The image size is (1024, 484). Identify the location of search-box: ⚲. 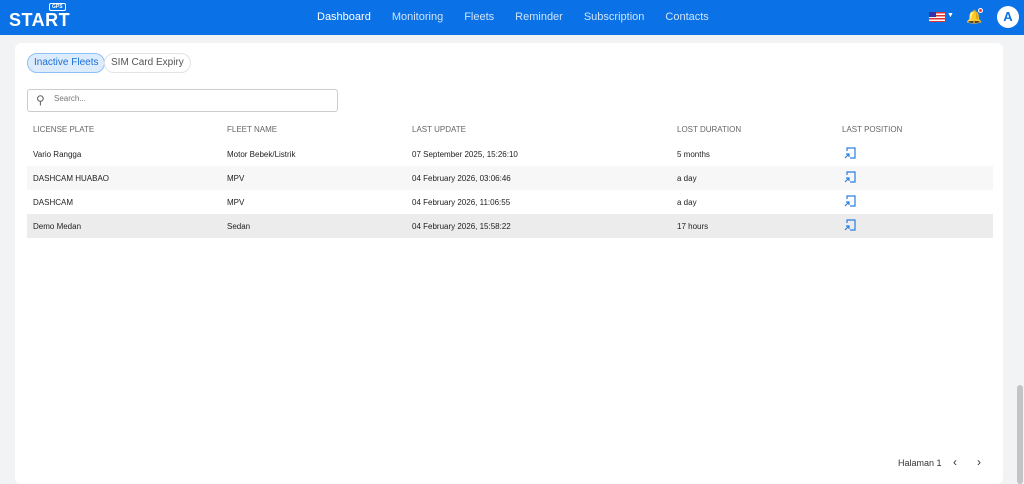
(182, 100).